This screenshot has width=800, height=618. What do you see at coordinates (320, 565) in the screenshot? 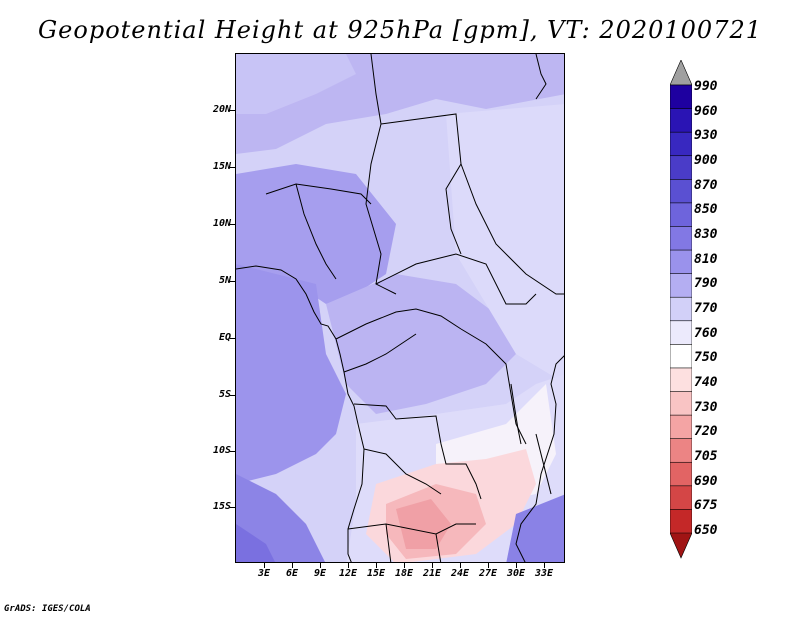
I see `xtick-mark-9e` at bounding box center [320, 565].